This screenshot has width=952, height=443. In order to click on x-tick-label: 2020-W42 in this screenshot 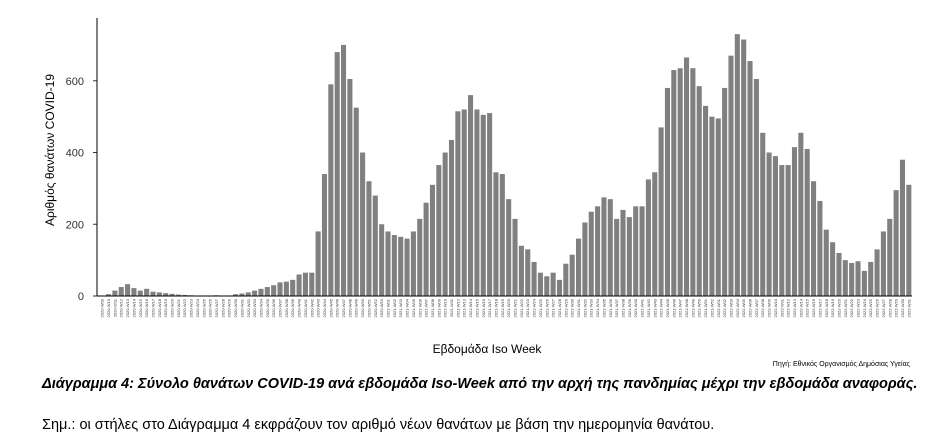, I will do `click(311, 307)`.